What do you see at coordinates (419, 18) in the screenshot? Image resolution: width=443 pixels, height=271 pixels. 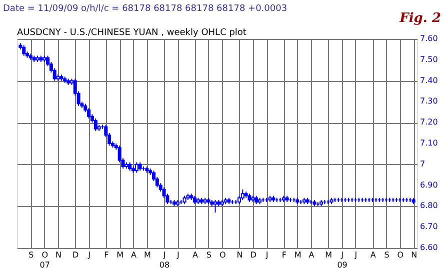 I see `caption: Fig. 2` at bounding box center [419, 18].